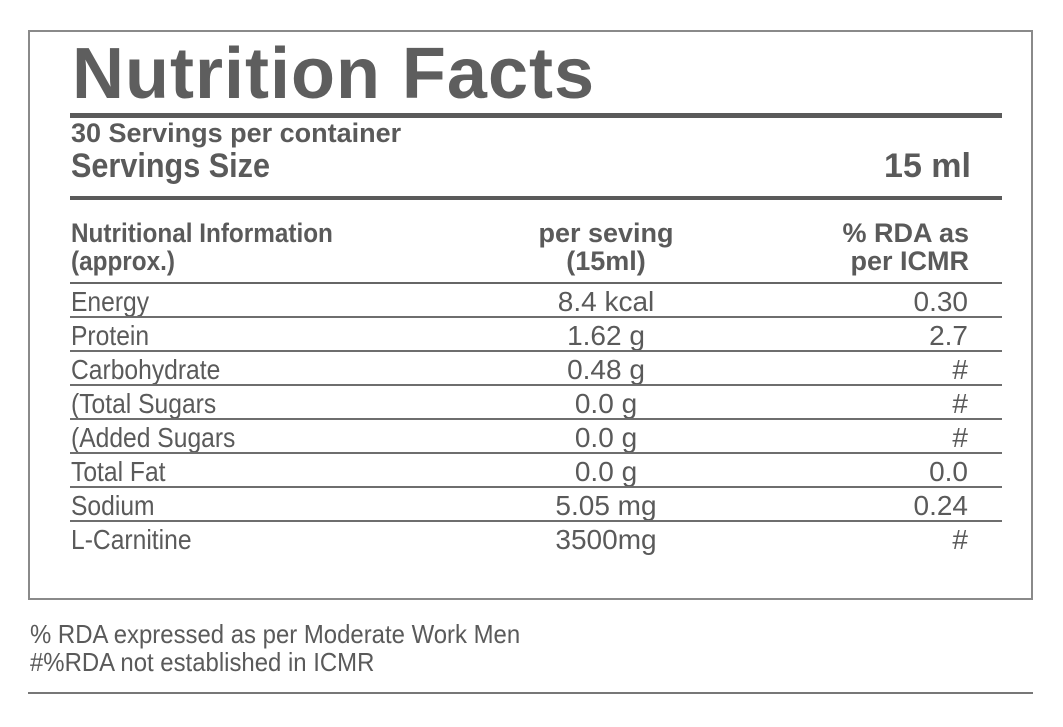 This screenshot has height=727, width=1063. I want to click on nutrient-name: Energy, so click(110, 301).